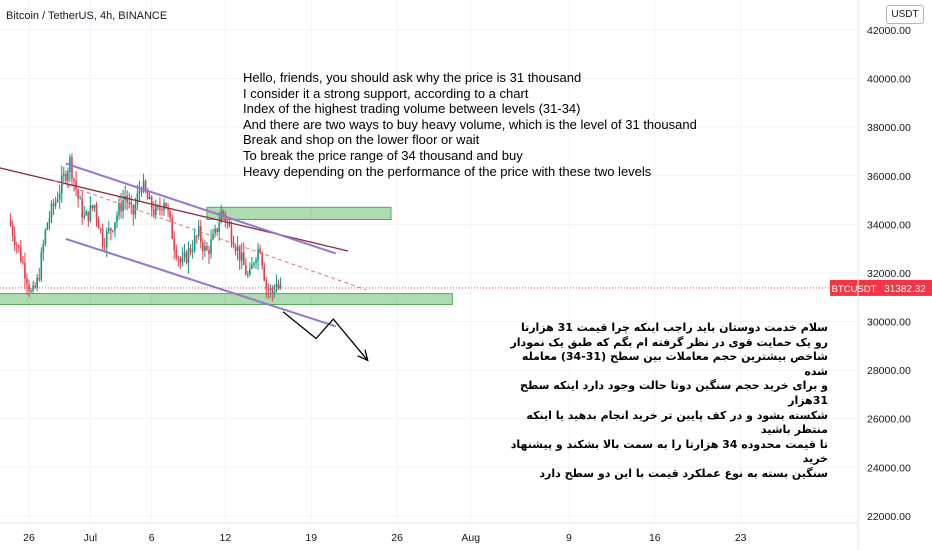 This screenshot has width=932, height=550. I want to click on y-tick-label: 30000.00, so click(889, 323).